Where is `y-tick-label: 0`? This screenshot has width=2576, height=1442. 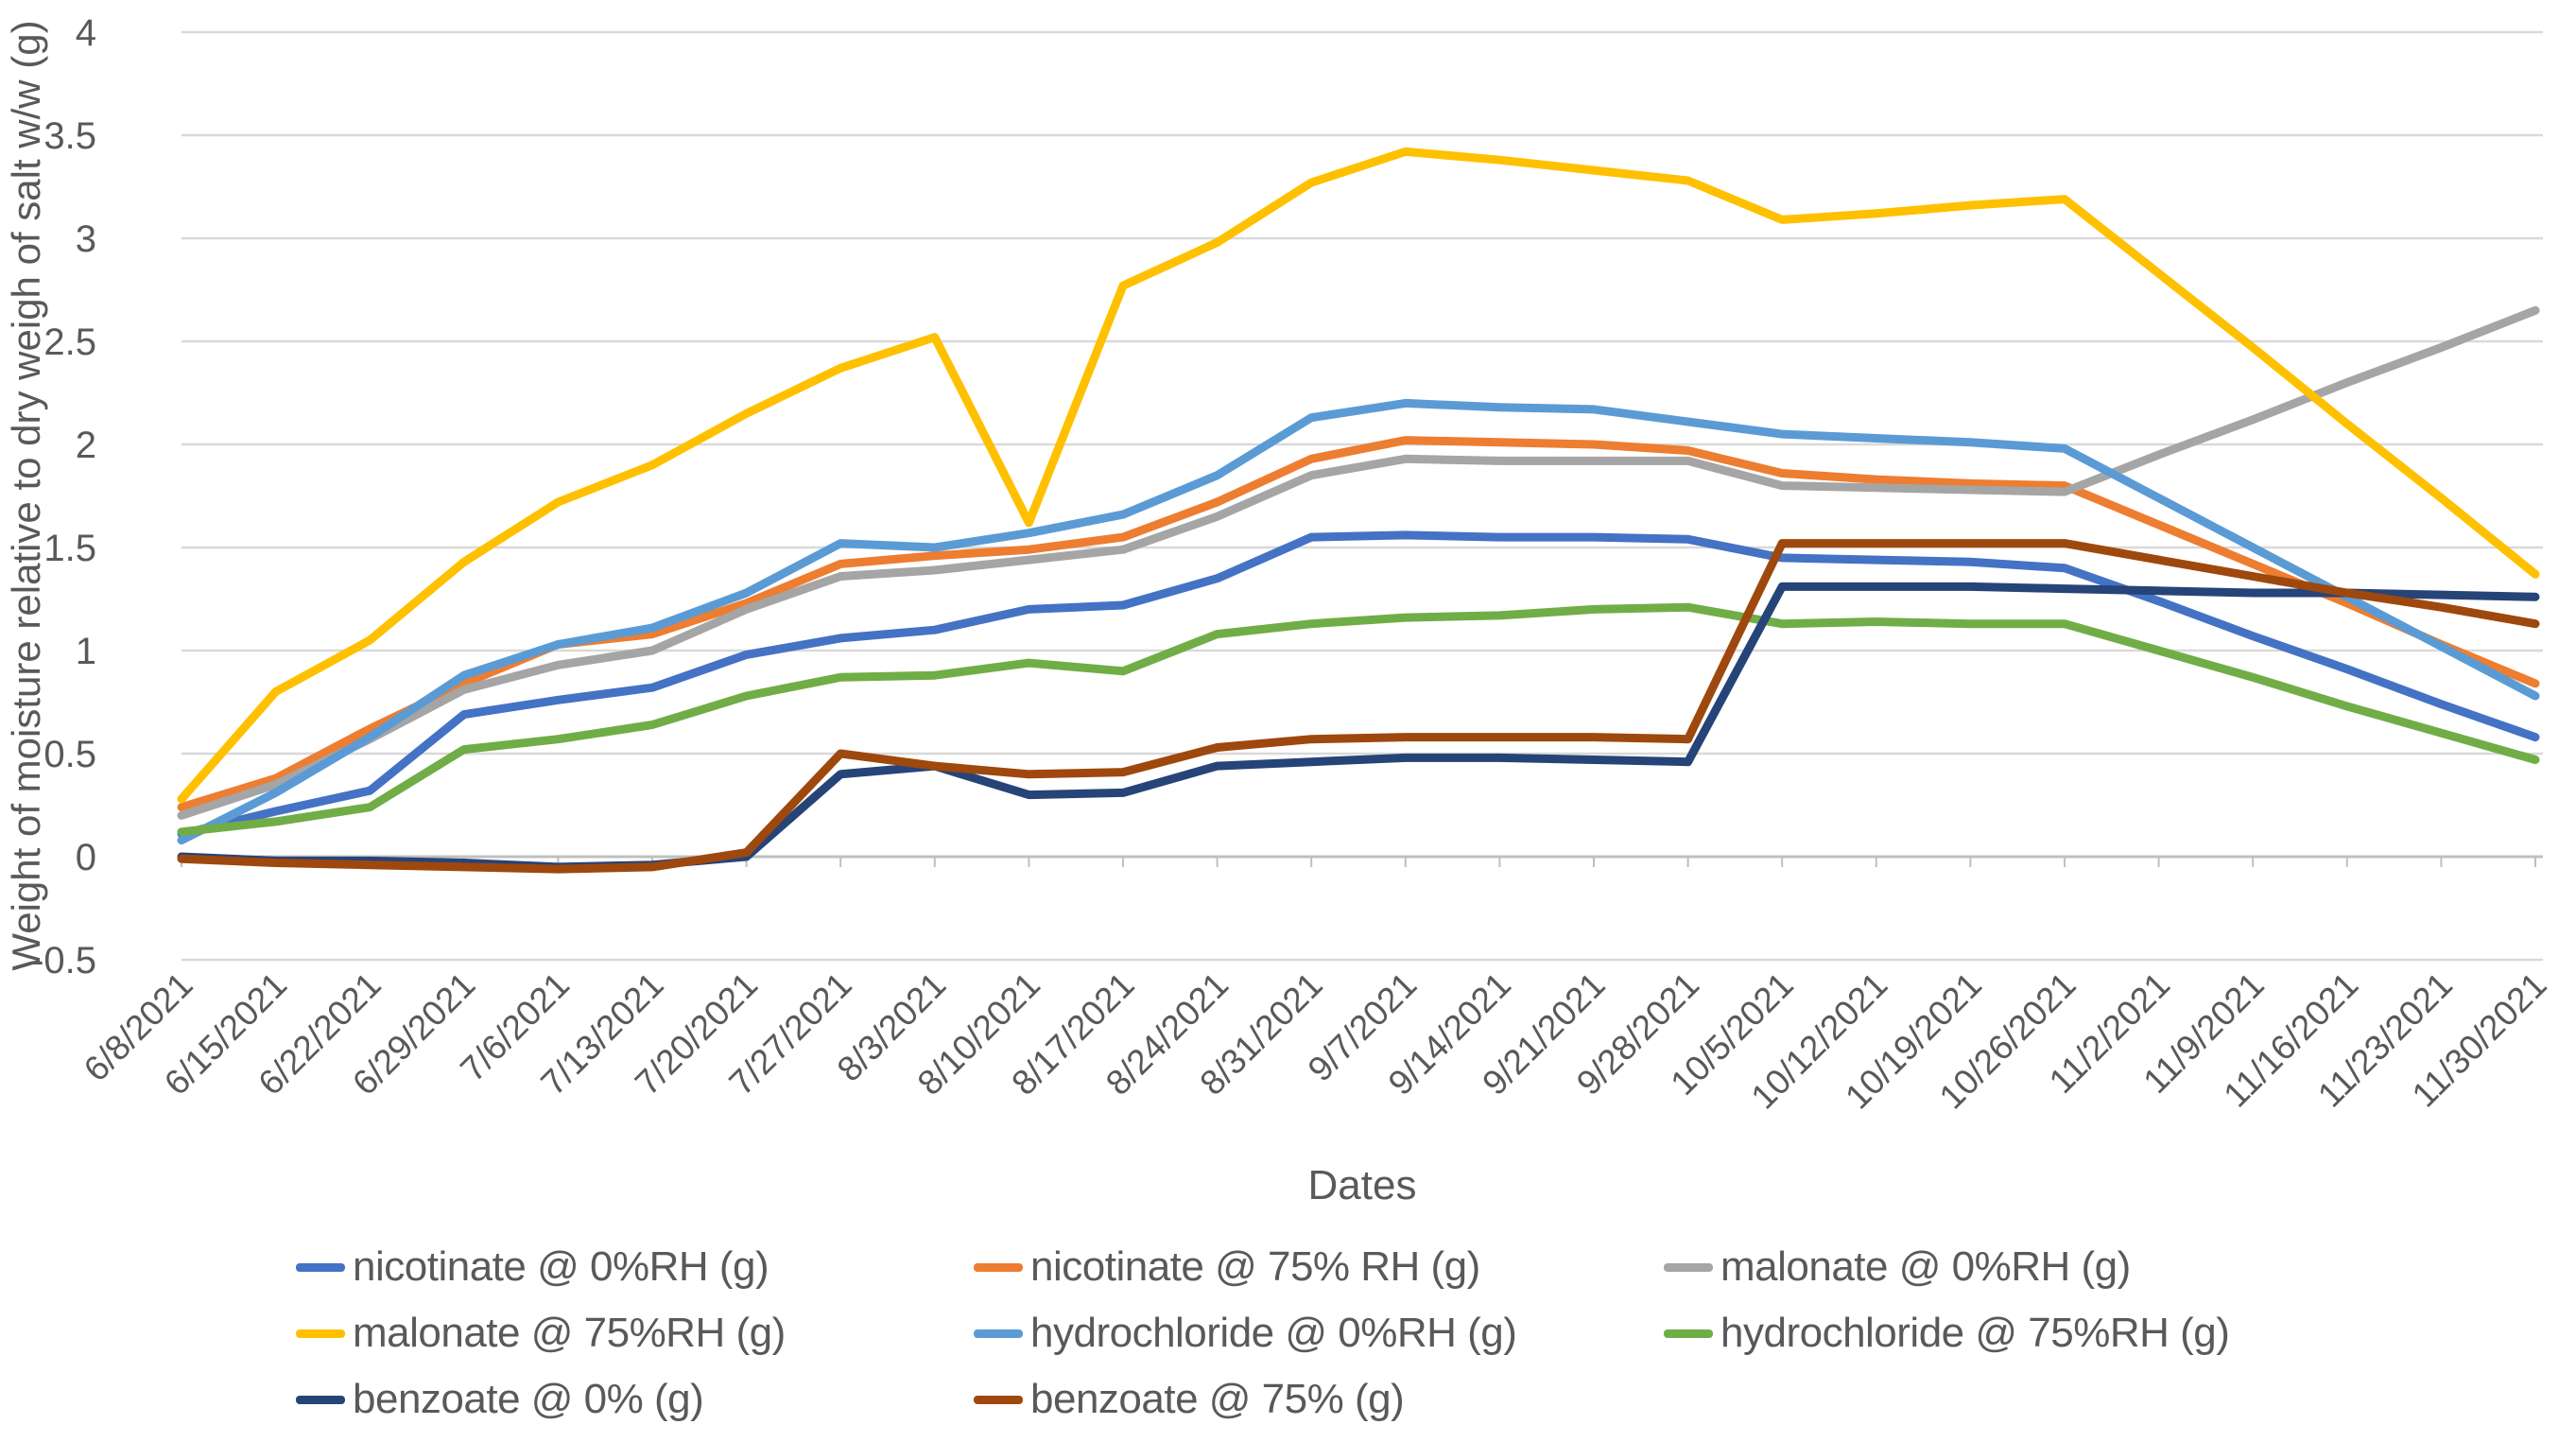
y-tick-label: 0 is located at coordinates (86, 857).